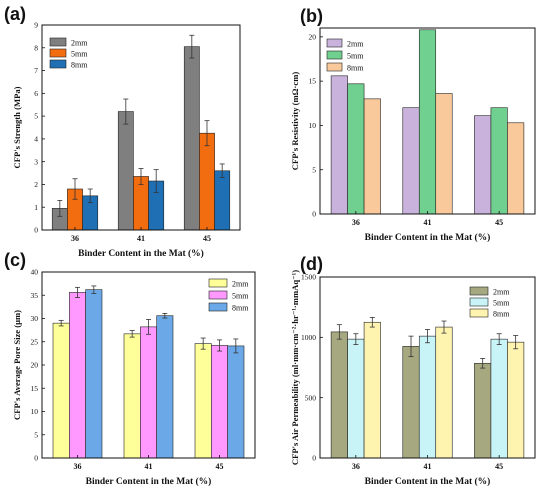 This screenshot has height=492, width=550. What do you see at coordinates (36, 70) in the screenshot?
I see `y-tick-label: 7` at bounding box center [36, 70].